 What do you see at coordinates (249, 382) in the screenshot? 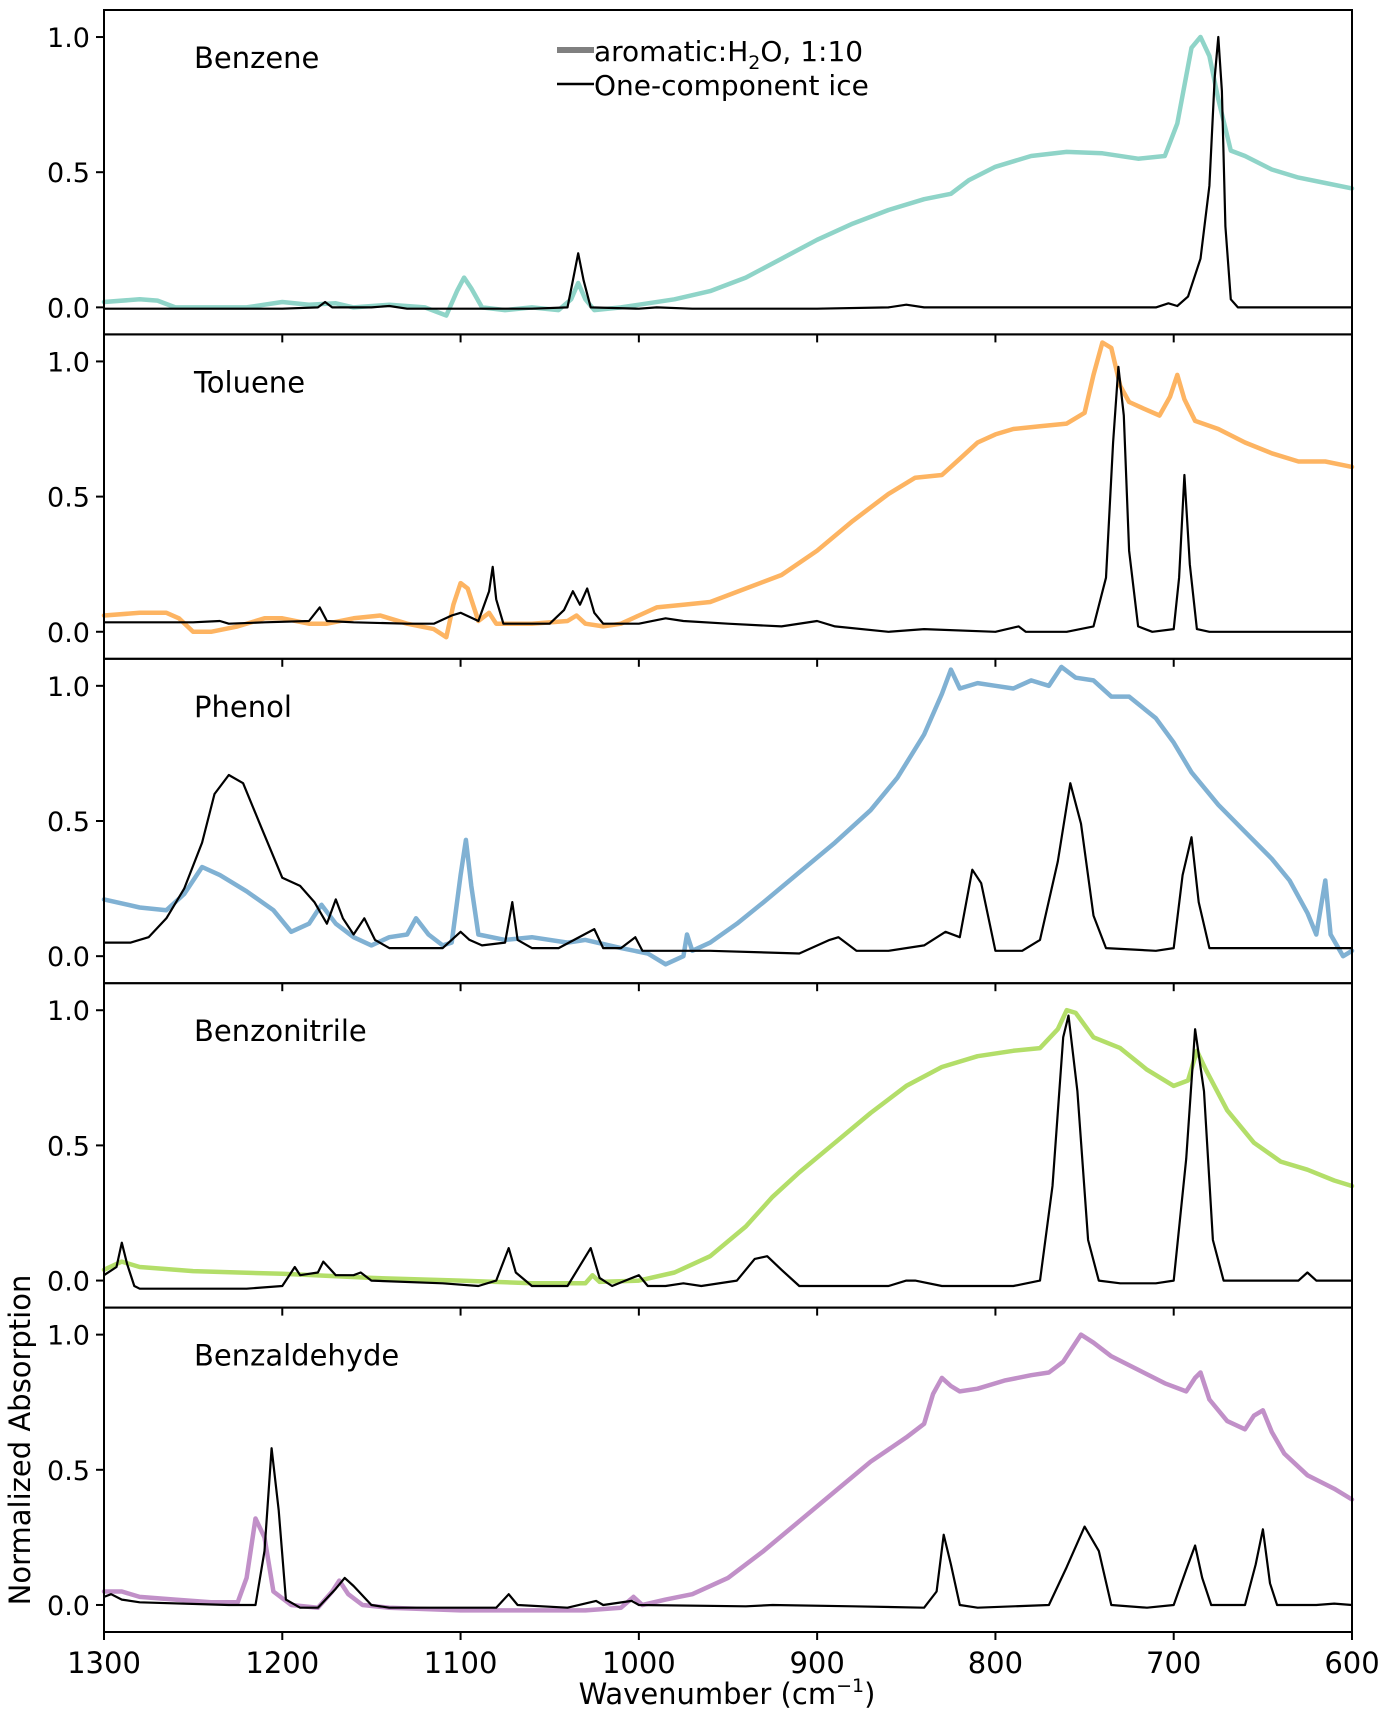
I see `panel-label-toluene: Toluene` at bounding box center [249, 382].